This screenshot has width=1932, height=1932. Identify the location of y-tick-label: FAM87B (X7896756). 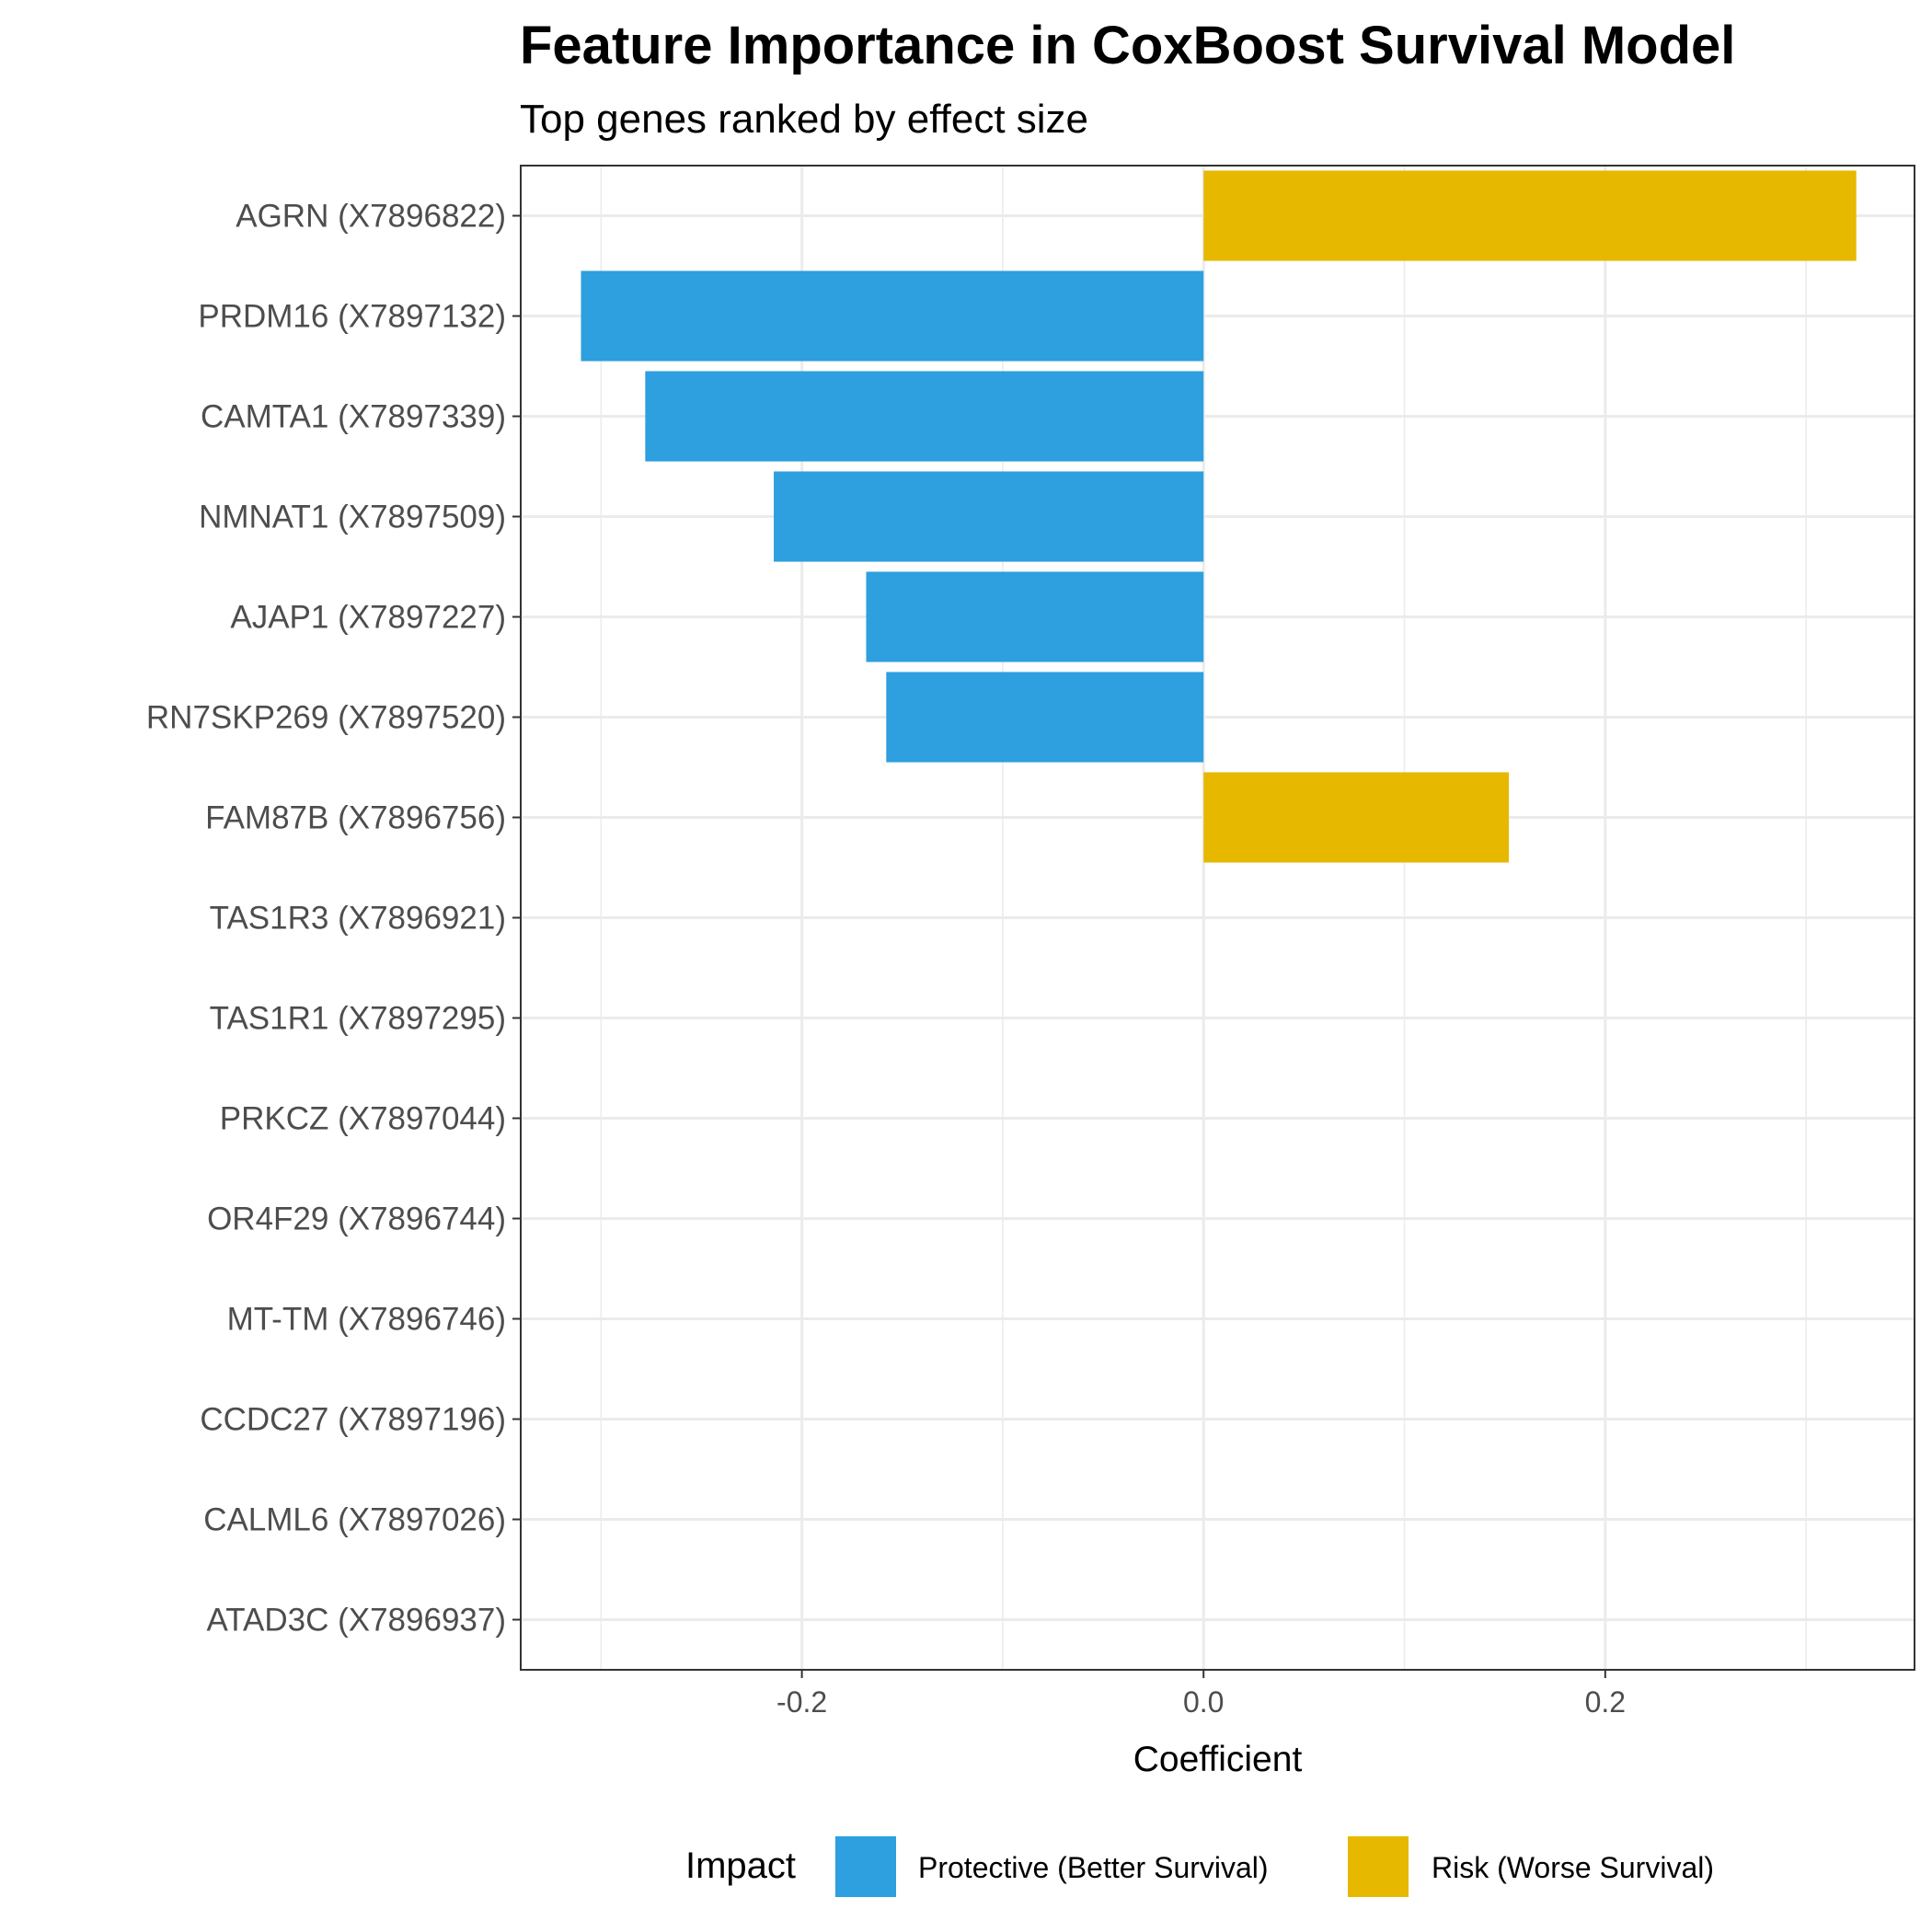
(355, 818).